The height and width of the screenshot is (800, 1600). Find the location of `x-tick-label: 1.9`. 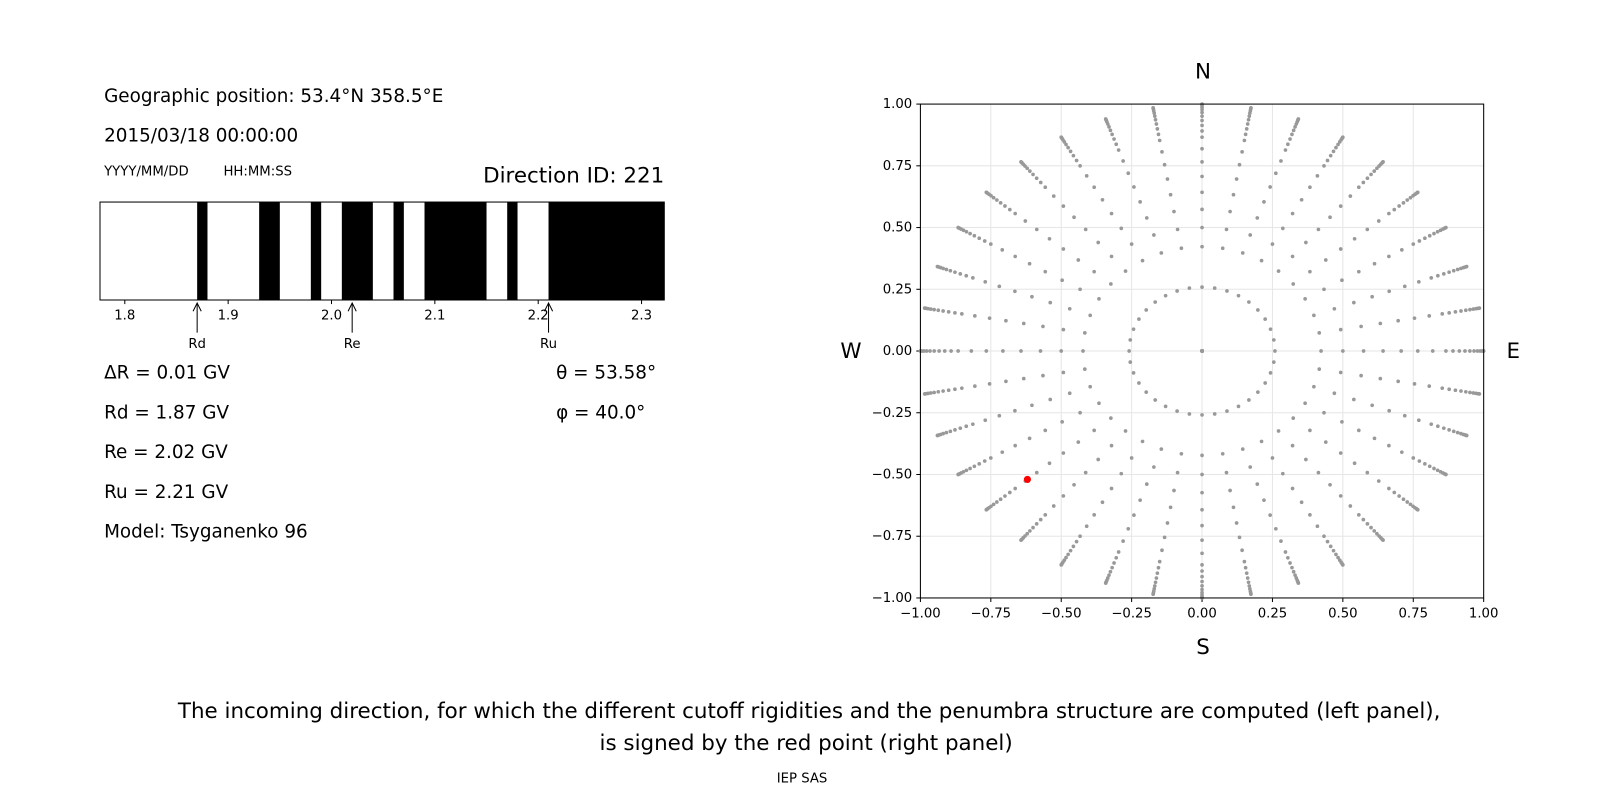

x-tick-label: 1.9 is located at coordinates (228, 315).